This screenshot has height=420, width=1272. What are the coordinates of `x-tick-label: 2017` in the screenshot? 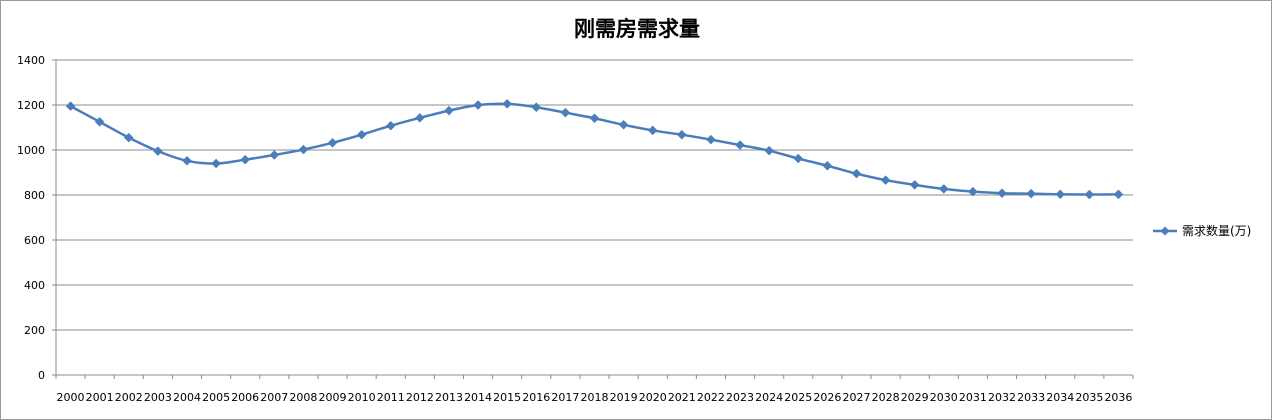 It's located at (565, 397).